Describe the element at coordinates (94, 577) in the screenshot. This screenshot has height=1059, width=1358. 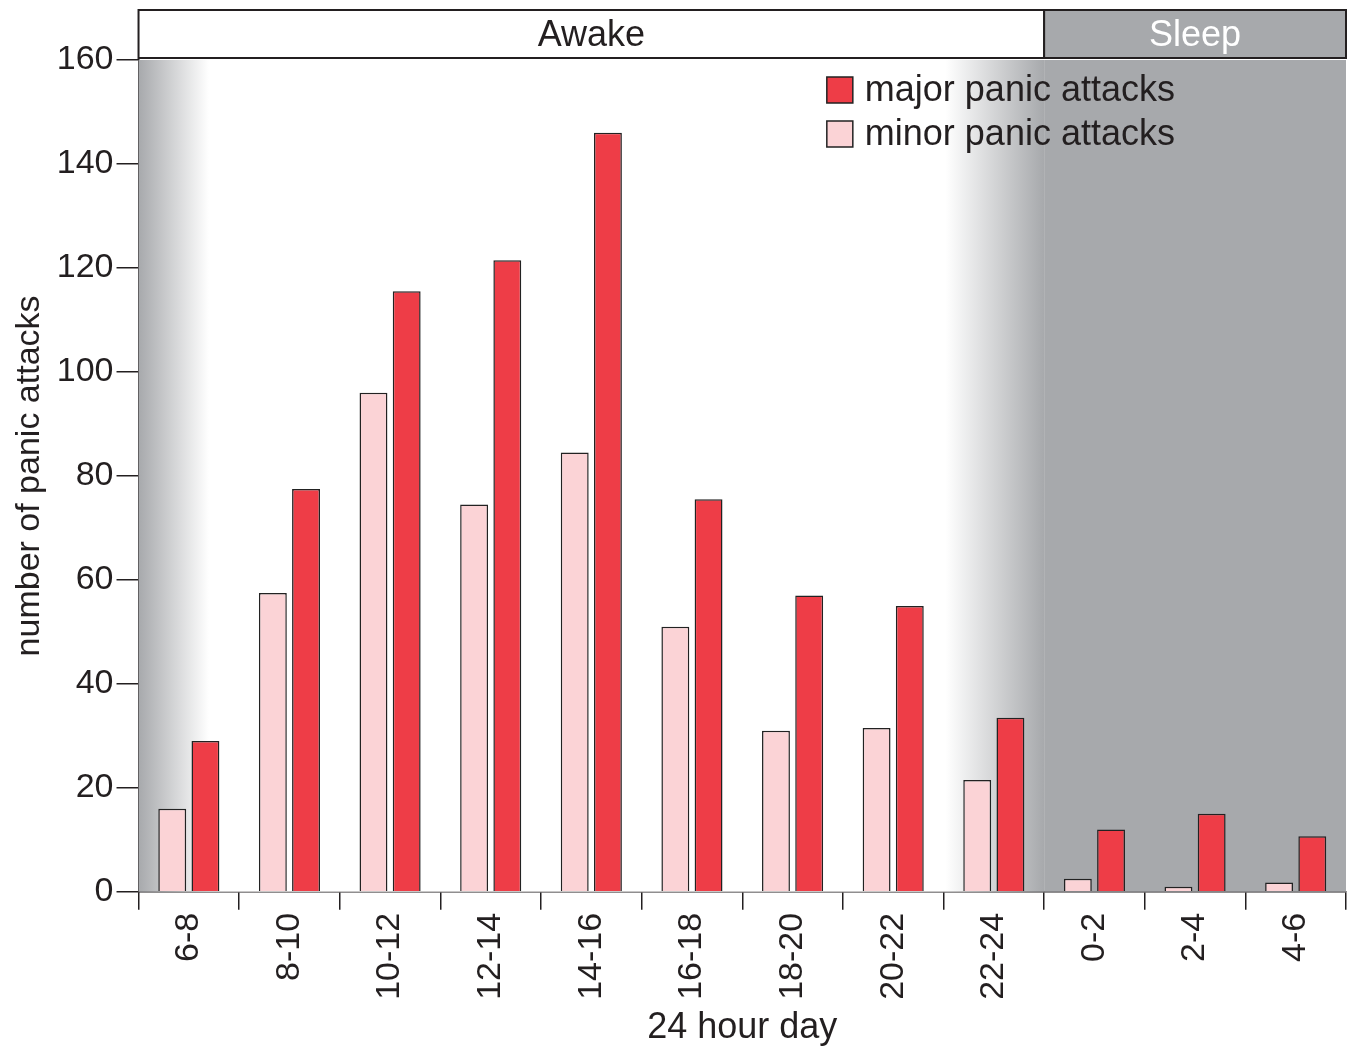
I see `y-tick-label: 60` at that location.